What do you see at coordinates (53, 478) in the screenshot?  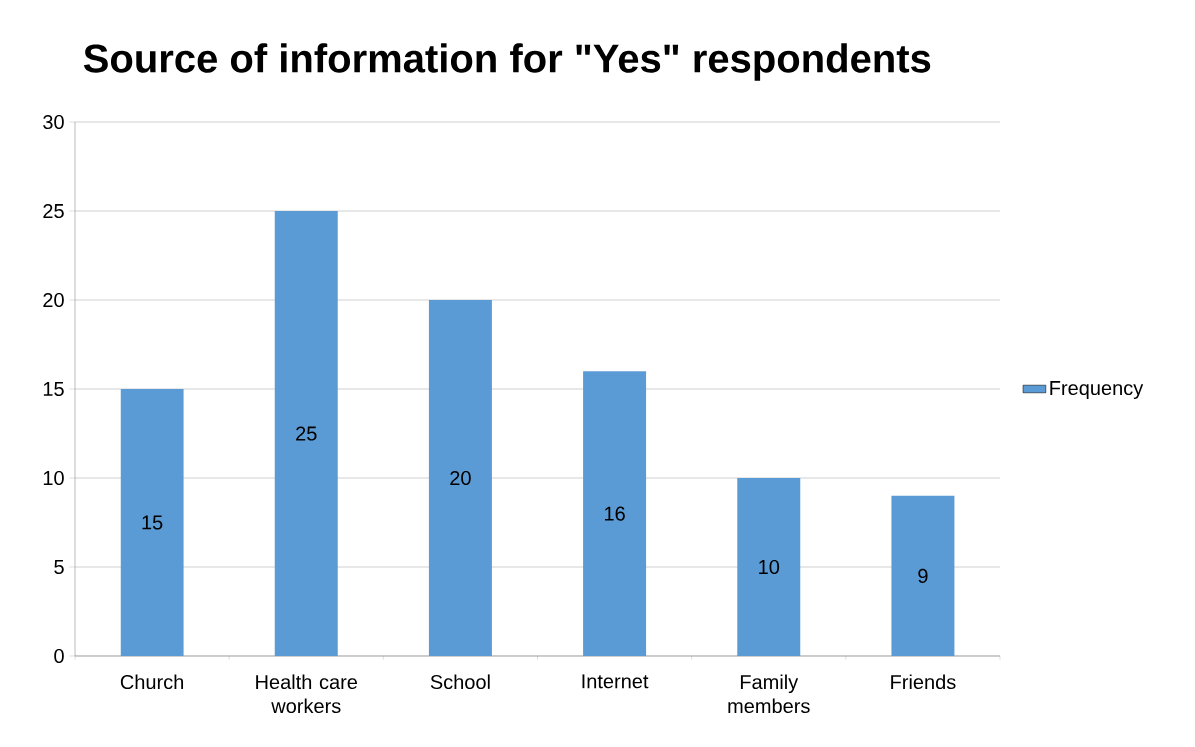 I see `y-tick-label: 10` at bounding box center [53, 478].